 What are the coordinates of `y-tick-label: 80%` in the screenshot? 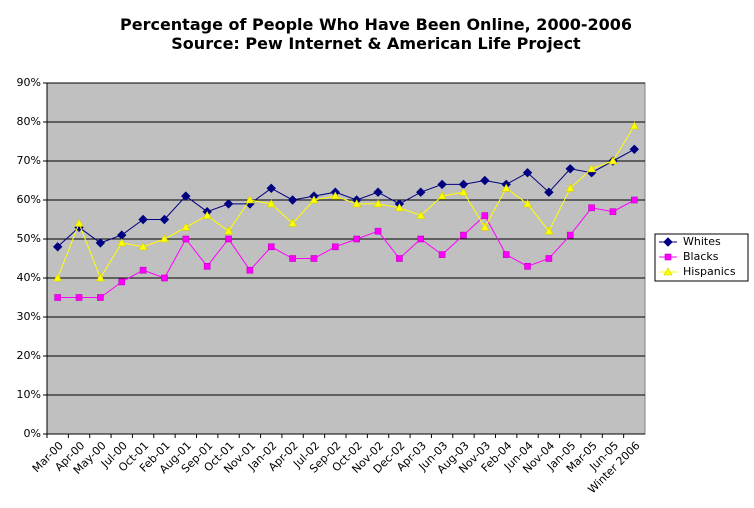 It's located at (29, 121).